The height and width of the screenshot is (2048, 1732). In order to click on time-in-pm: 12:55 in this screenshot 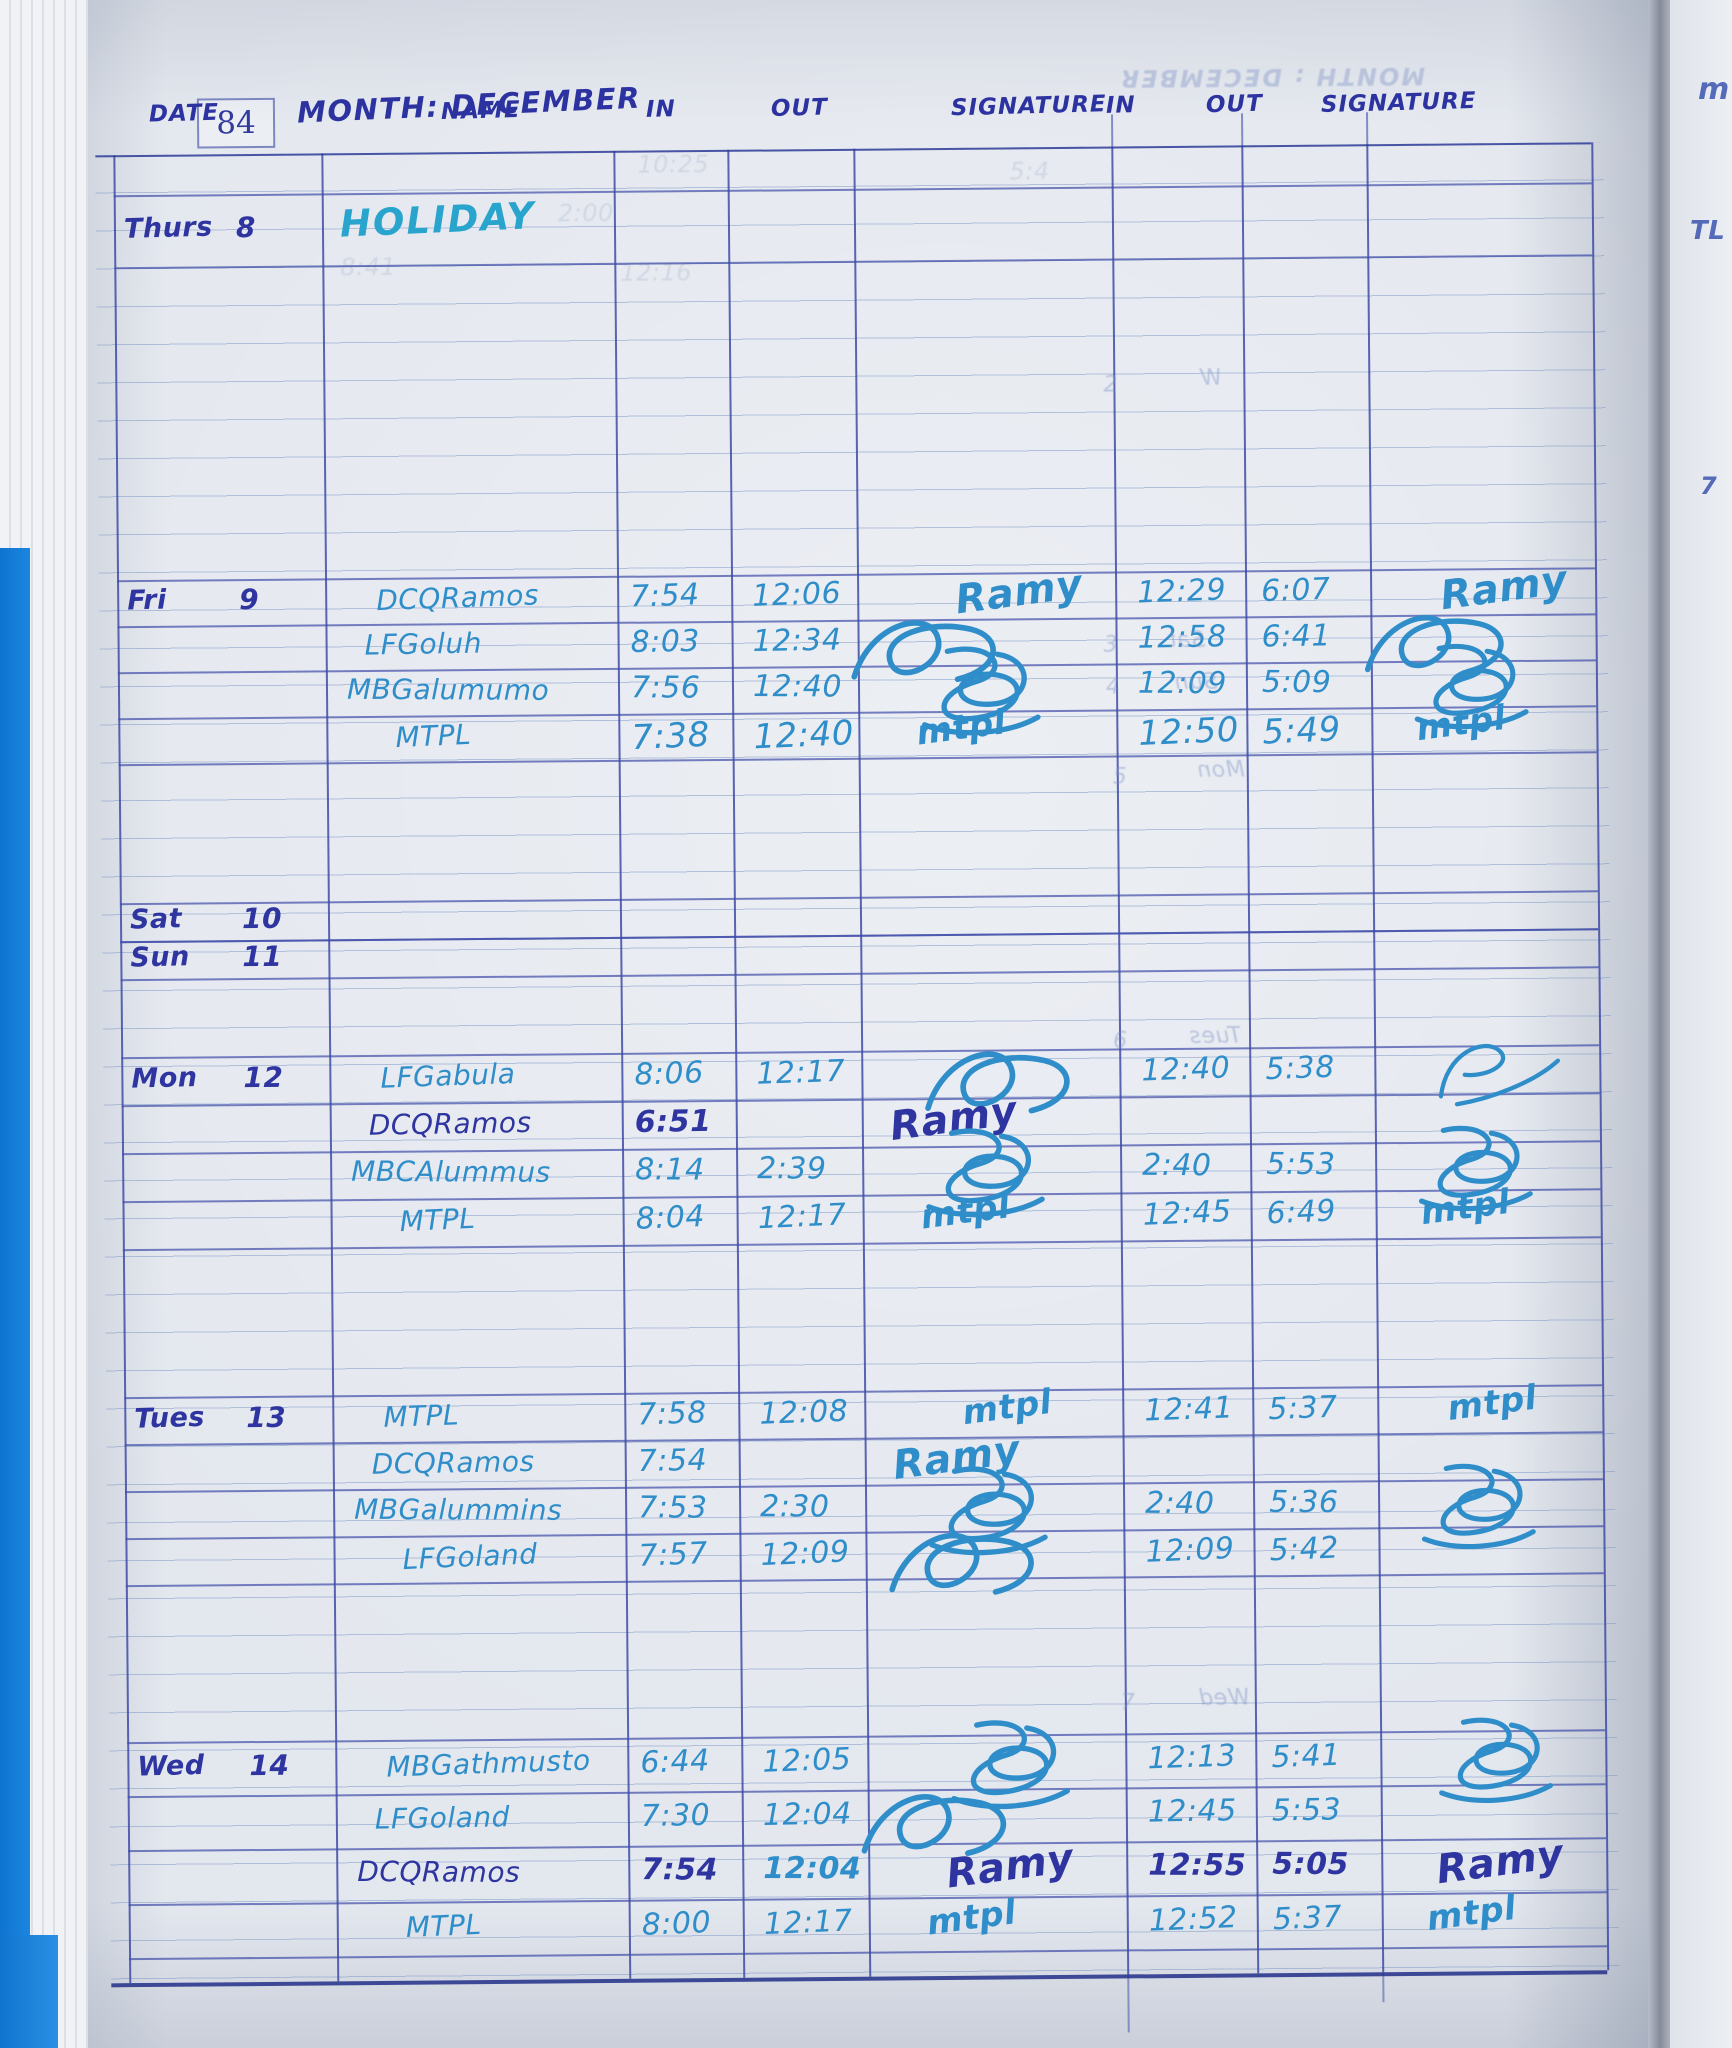, I will do `click(1197, 1865)`.